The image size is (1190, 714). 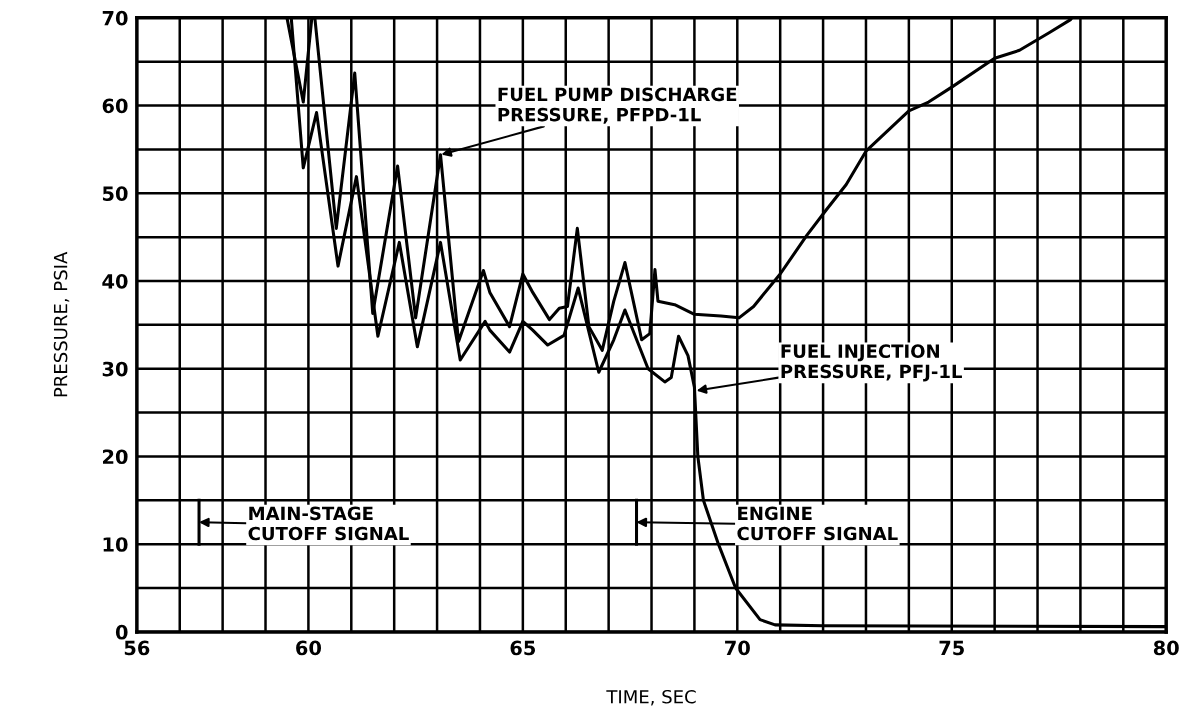 I want to click on annotation: MAIN-STAGE CUTOFF SIGNAL, so click(x=328, y=523).